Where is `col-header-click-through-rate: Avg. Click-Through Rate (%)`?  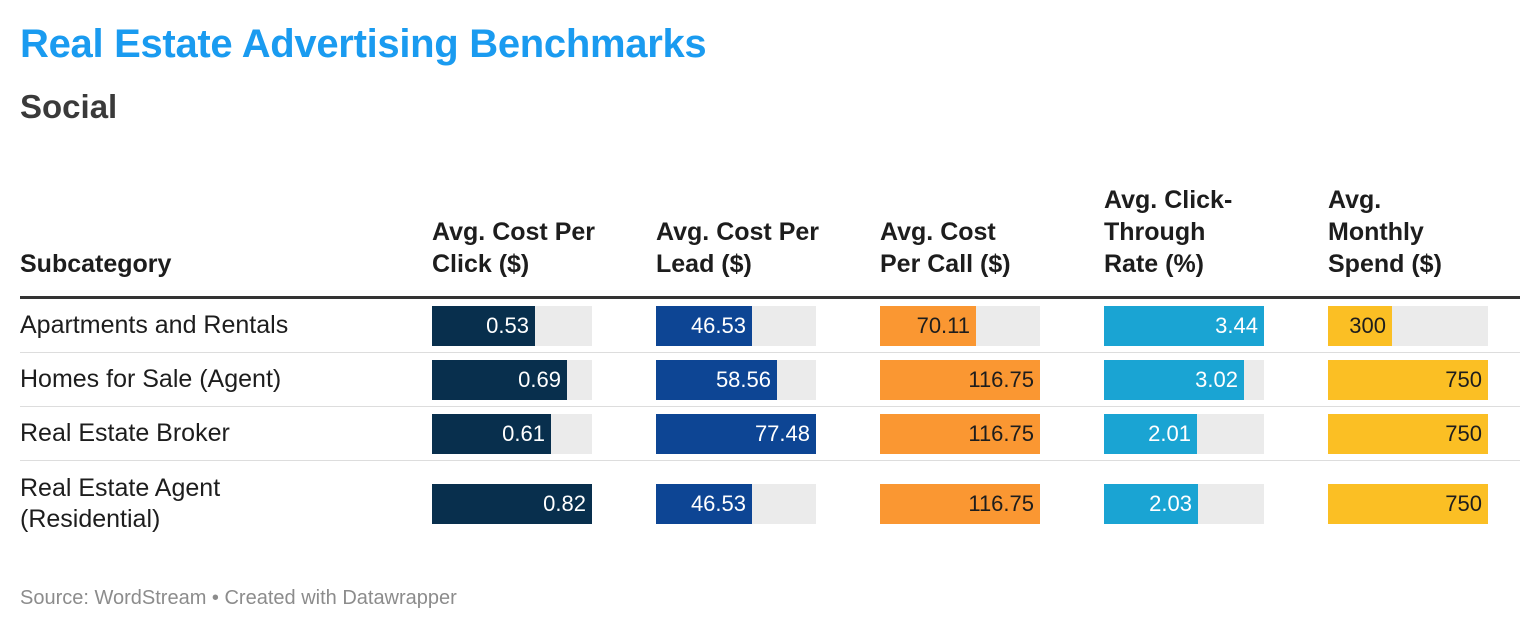 col-header-click-through-rate: Avg. Click-Through Rate (%) is located at coordinates (1168, 232).